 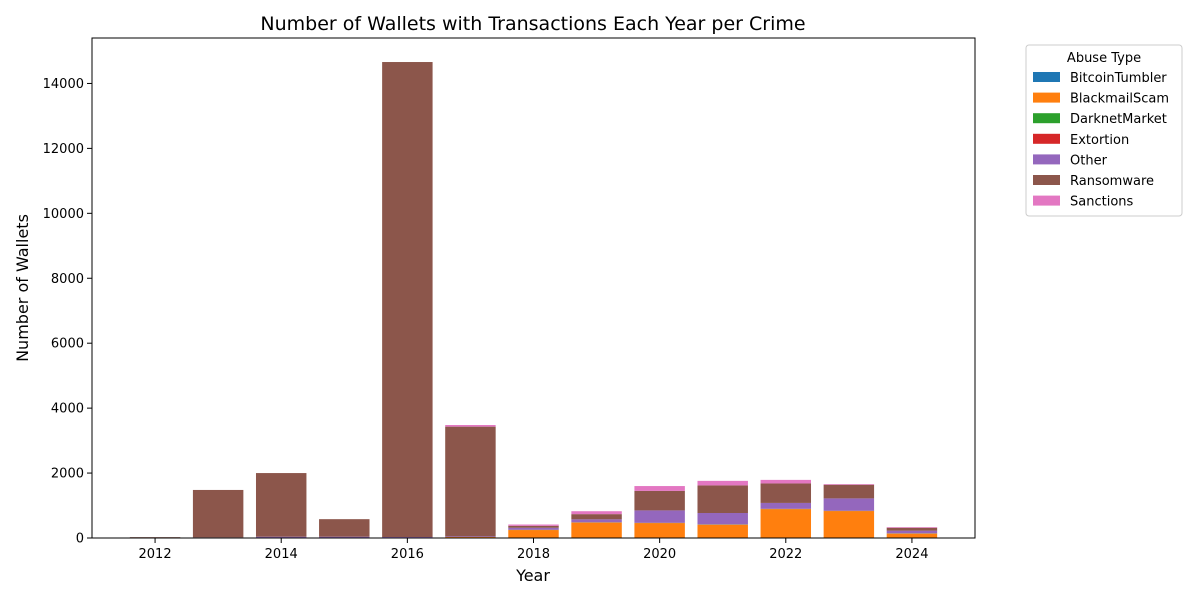 I want to click on y-tick-label: 10000, so click(x=63, y=214).